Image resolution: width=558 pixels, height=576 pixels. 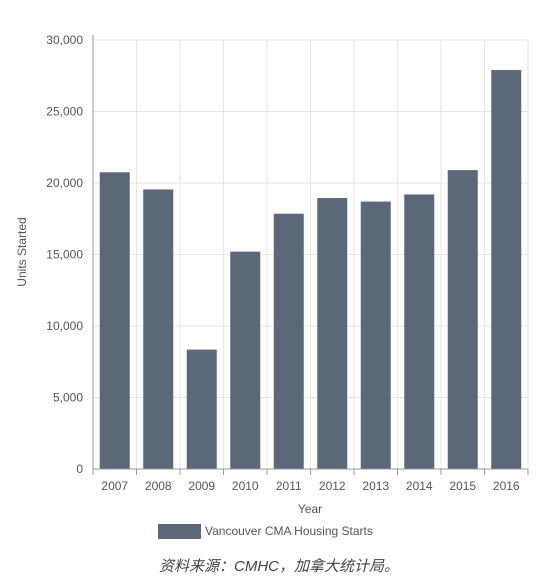 I want to click on bar-2013, so click(x=375, y=335).